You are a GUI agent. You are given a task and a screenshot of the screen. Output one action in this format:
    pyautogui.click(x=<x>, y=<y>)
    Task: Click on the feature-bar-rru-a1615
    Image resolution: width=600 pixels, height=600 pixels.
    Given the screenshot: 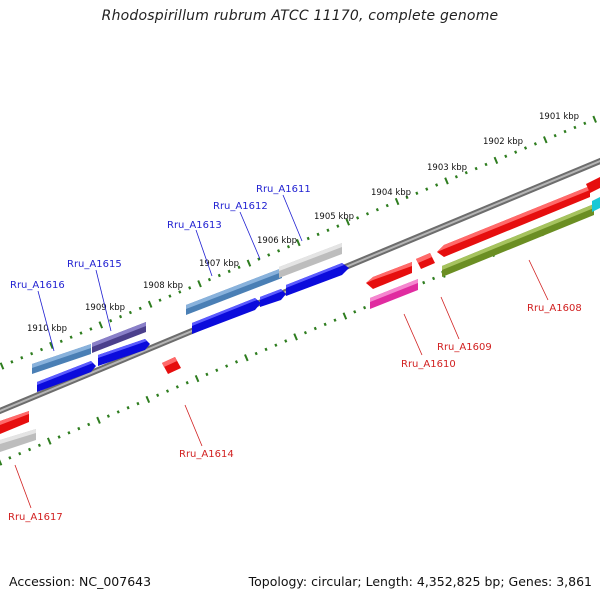 What is the action you would take?
    pyautogui.click(x=119, y=337)
    